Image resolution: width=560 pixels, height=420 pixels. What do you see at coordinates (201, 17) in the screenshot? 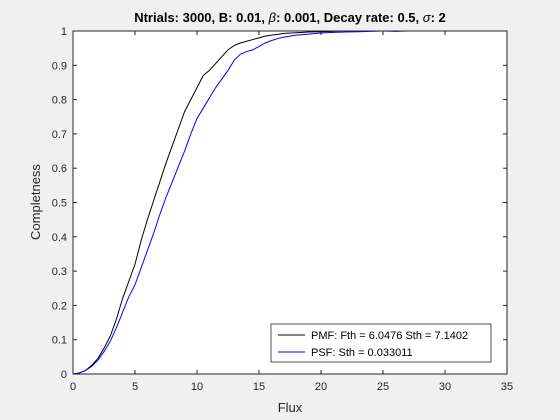
I see `chart-title-part-0: Ntrials: 3000, B: 0.01,` at bounding box center [201, 17].